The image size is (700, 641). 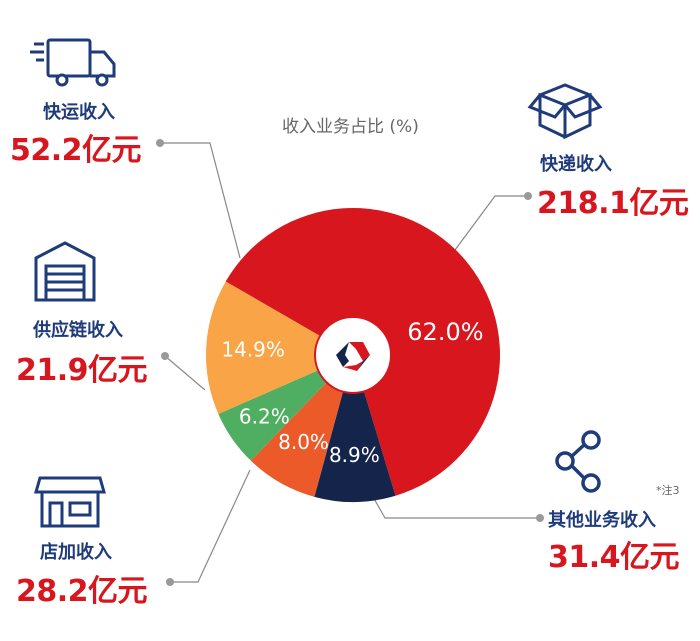 What do you see at coordinates (354, 455) in the screenshot?
I see `slice-label: 8.9%` at bounding box center [354, 455].